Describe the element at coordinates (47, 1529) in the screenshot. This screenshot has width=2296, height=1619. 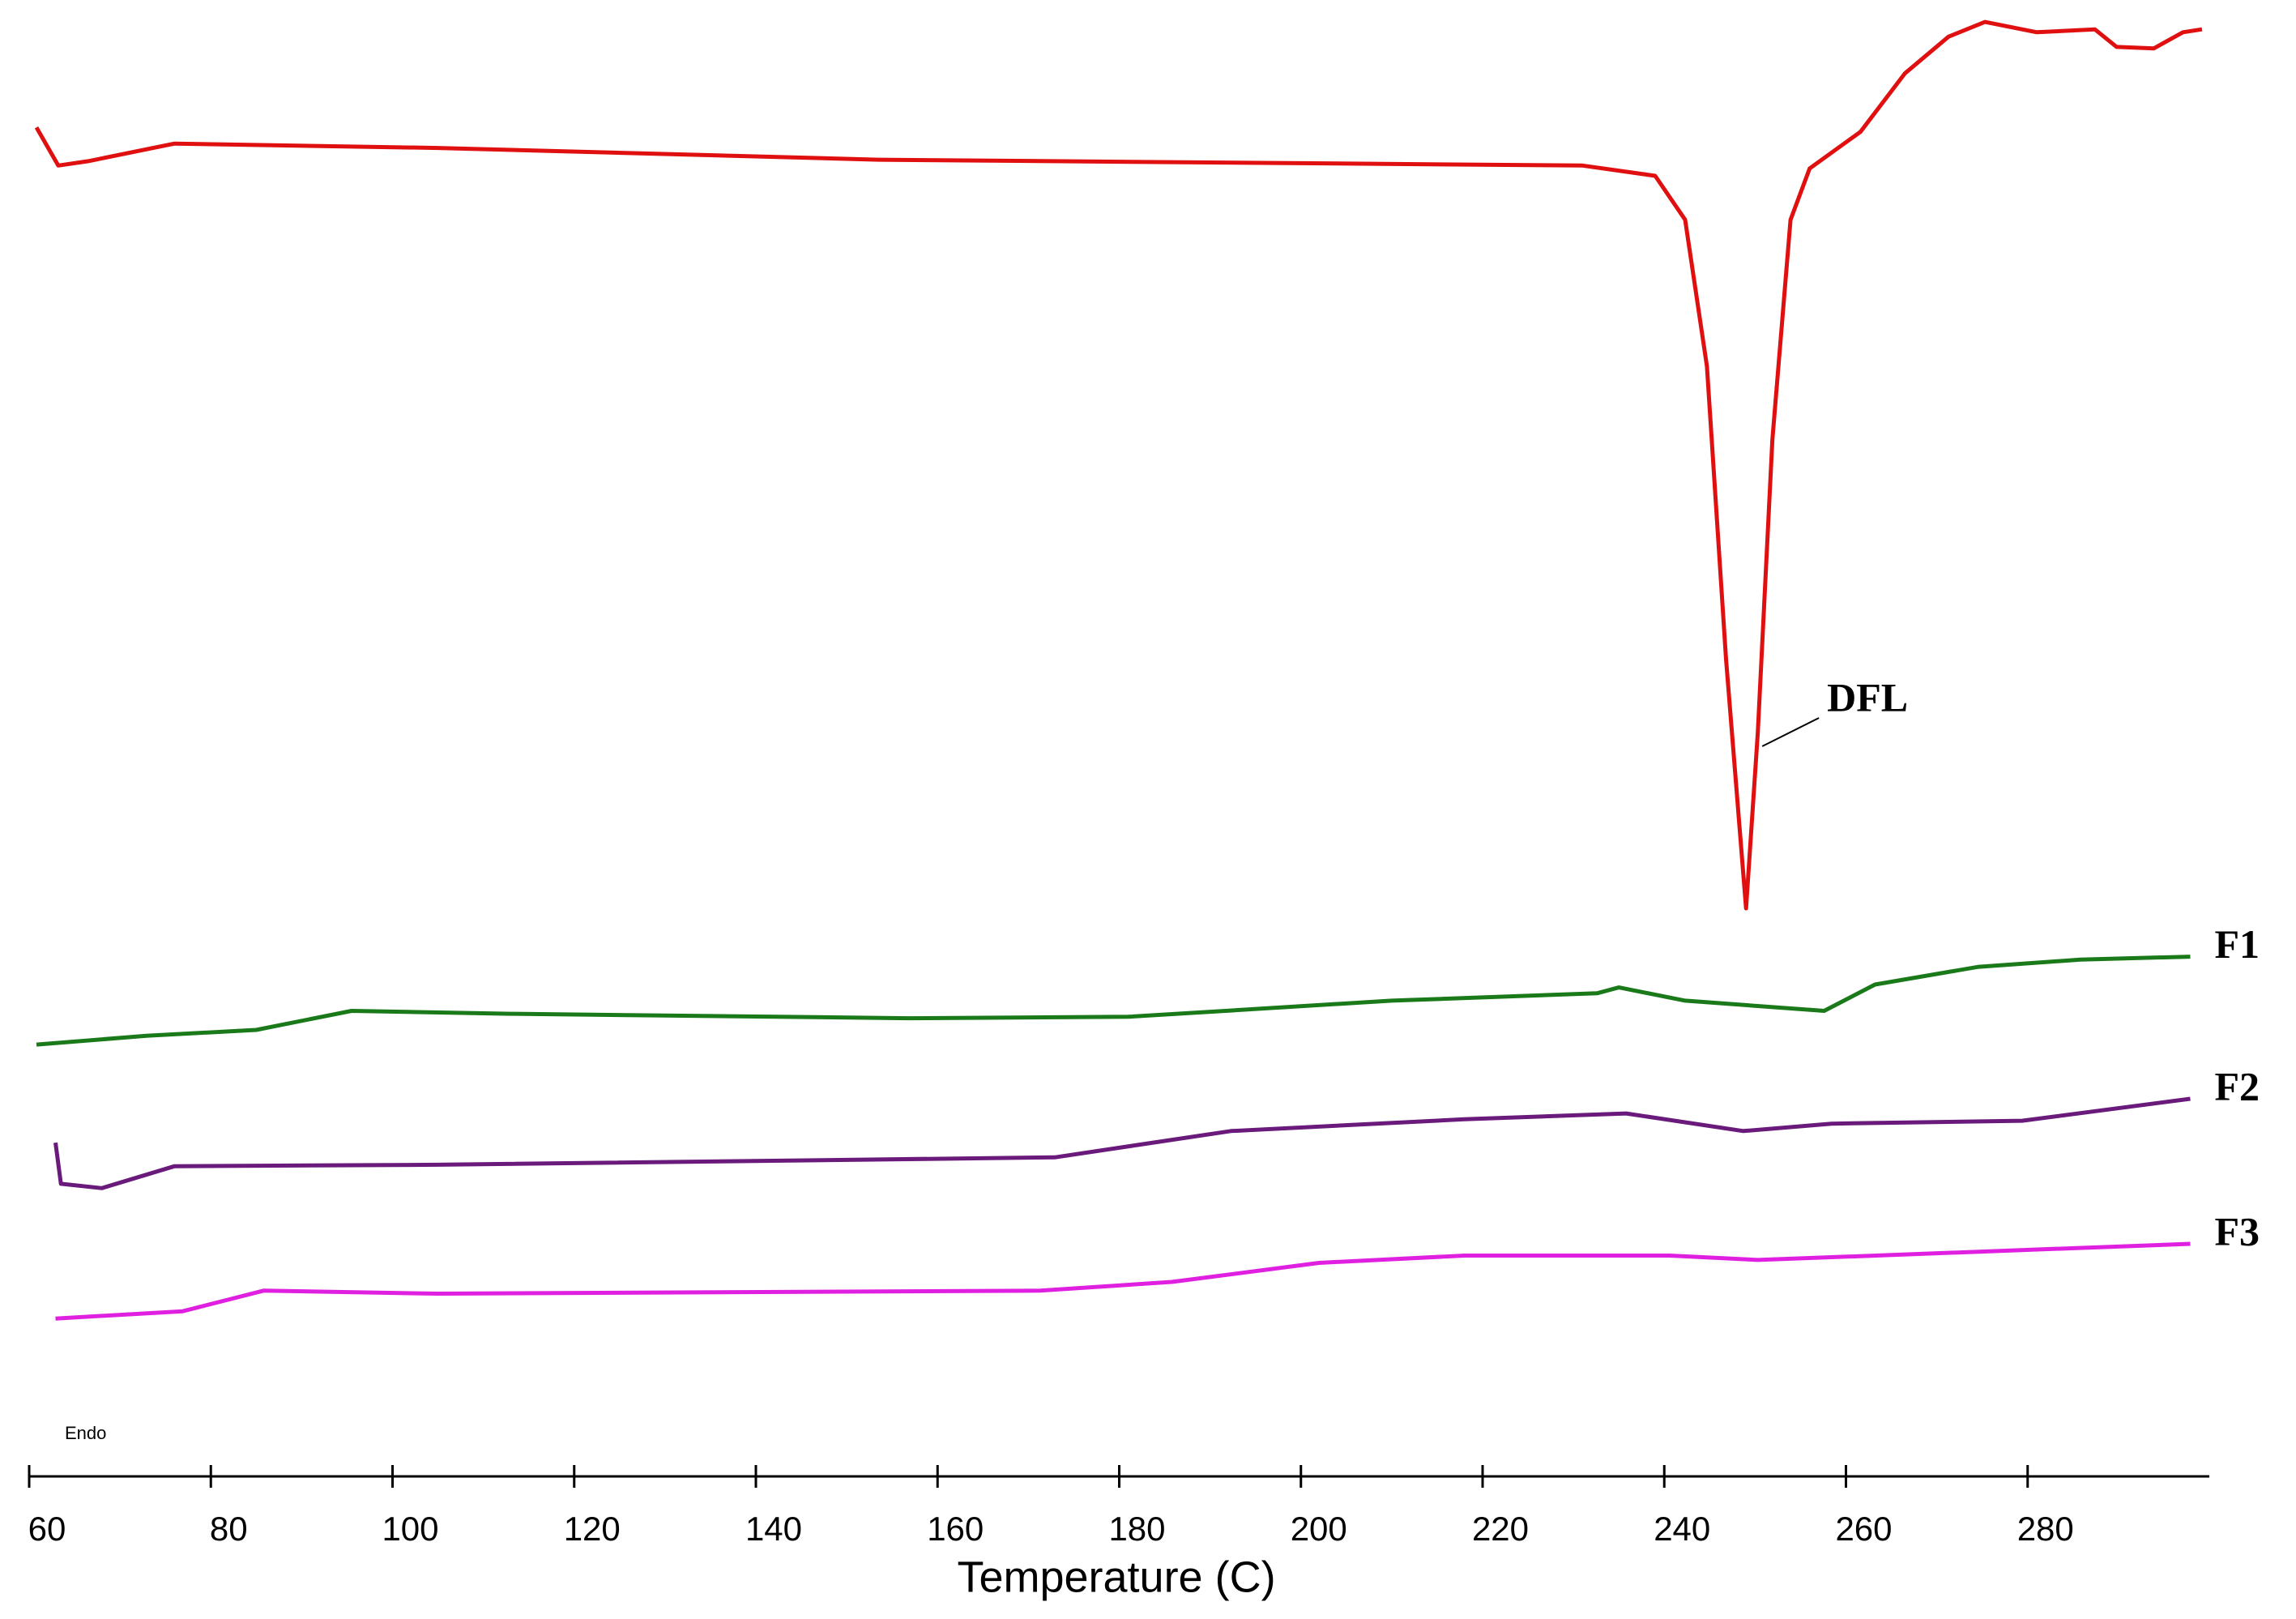
I see `x-tick-label: 60` at that location.